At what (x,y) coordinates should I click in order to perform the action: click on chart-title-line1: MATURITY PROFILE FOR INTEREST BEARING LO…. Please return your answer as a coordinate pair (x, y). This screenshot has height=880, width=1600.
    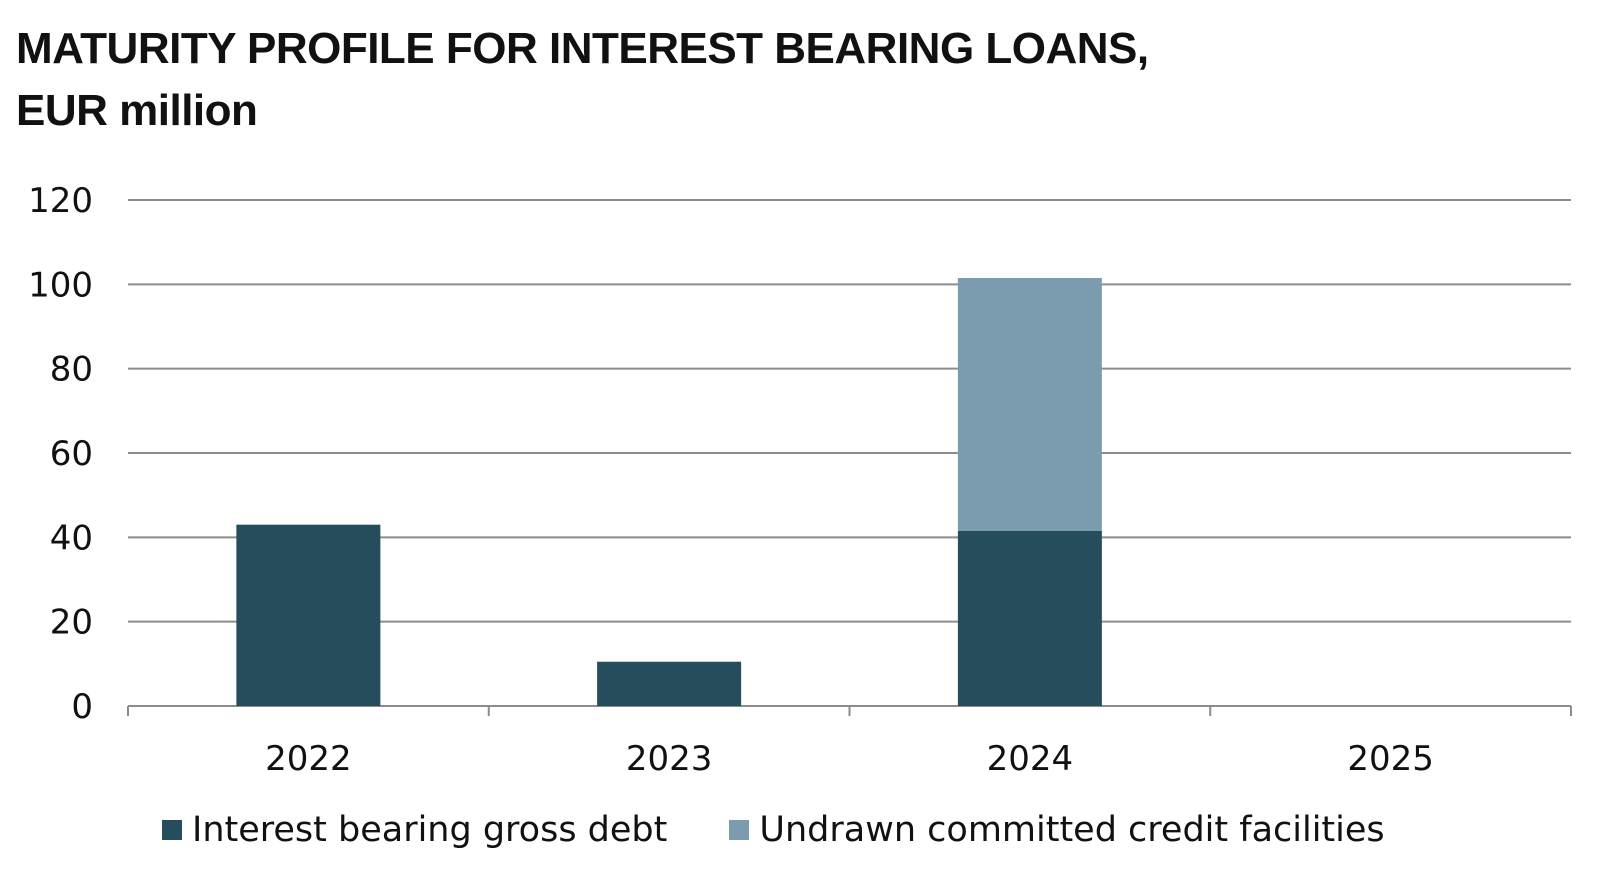
    Looking at the image, I should click on (582, 48).